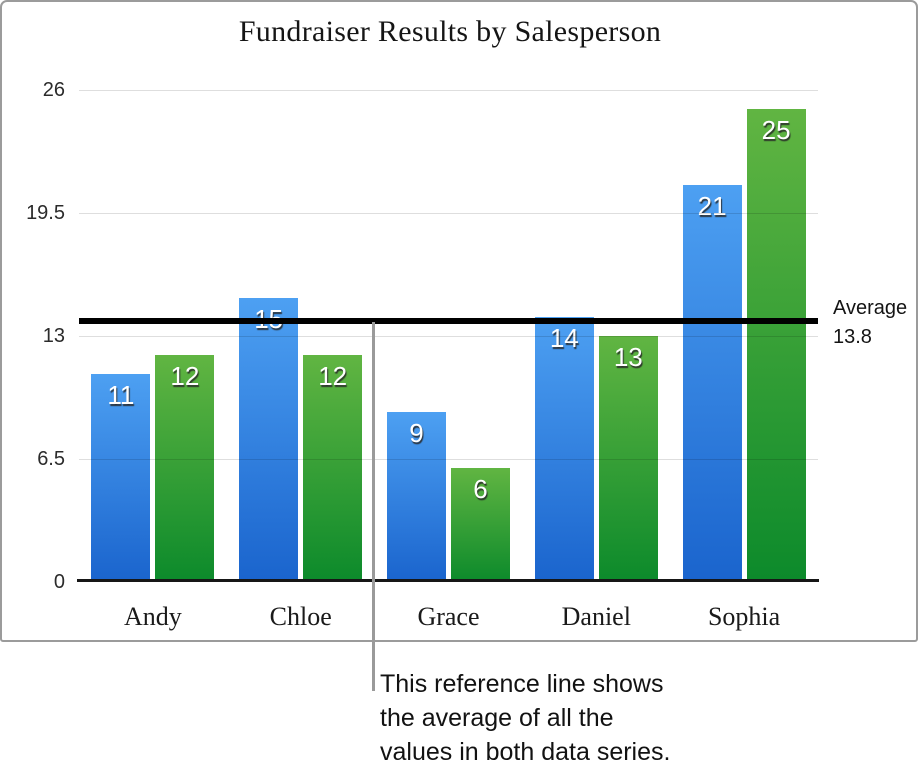 The image size is (918, 782). What do you see at coordinates (776, 129) in the screenshot?
I see `bar-value-label: 25` at bounding box center [776, 129].